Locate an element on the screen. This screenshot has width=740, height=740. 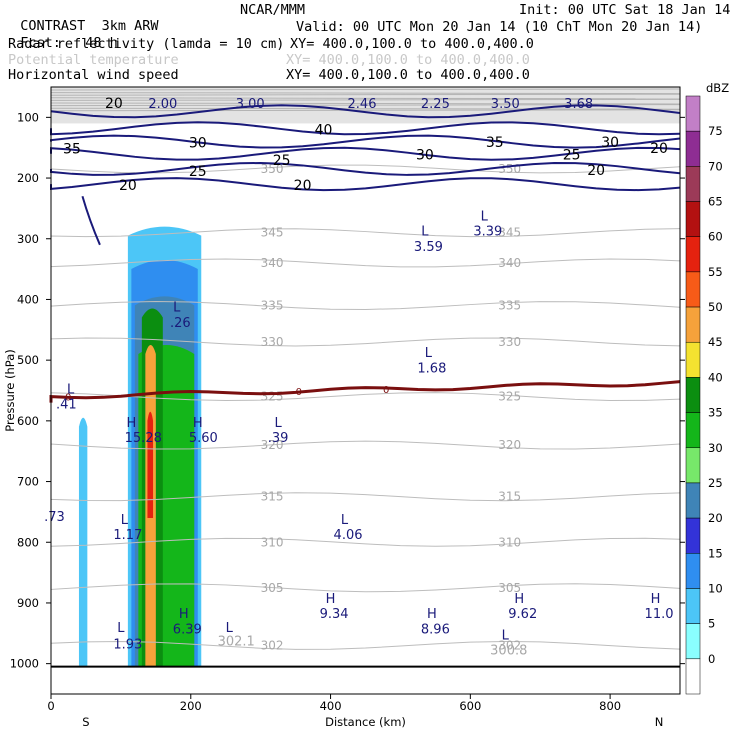
field-wind: Horizontal wind speed is located at coordinates (93, 75).